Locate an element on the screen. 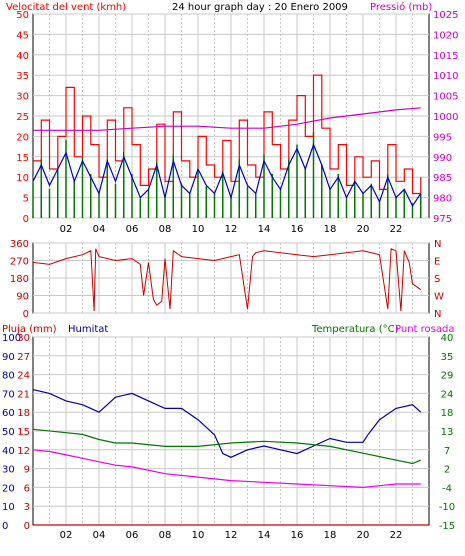  pressure-y-tick-label: 1015 is located at coordinates (445, 56).